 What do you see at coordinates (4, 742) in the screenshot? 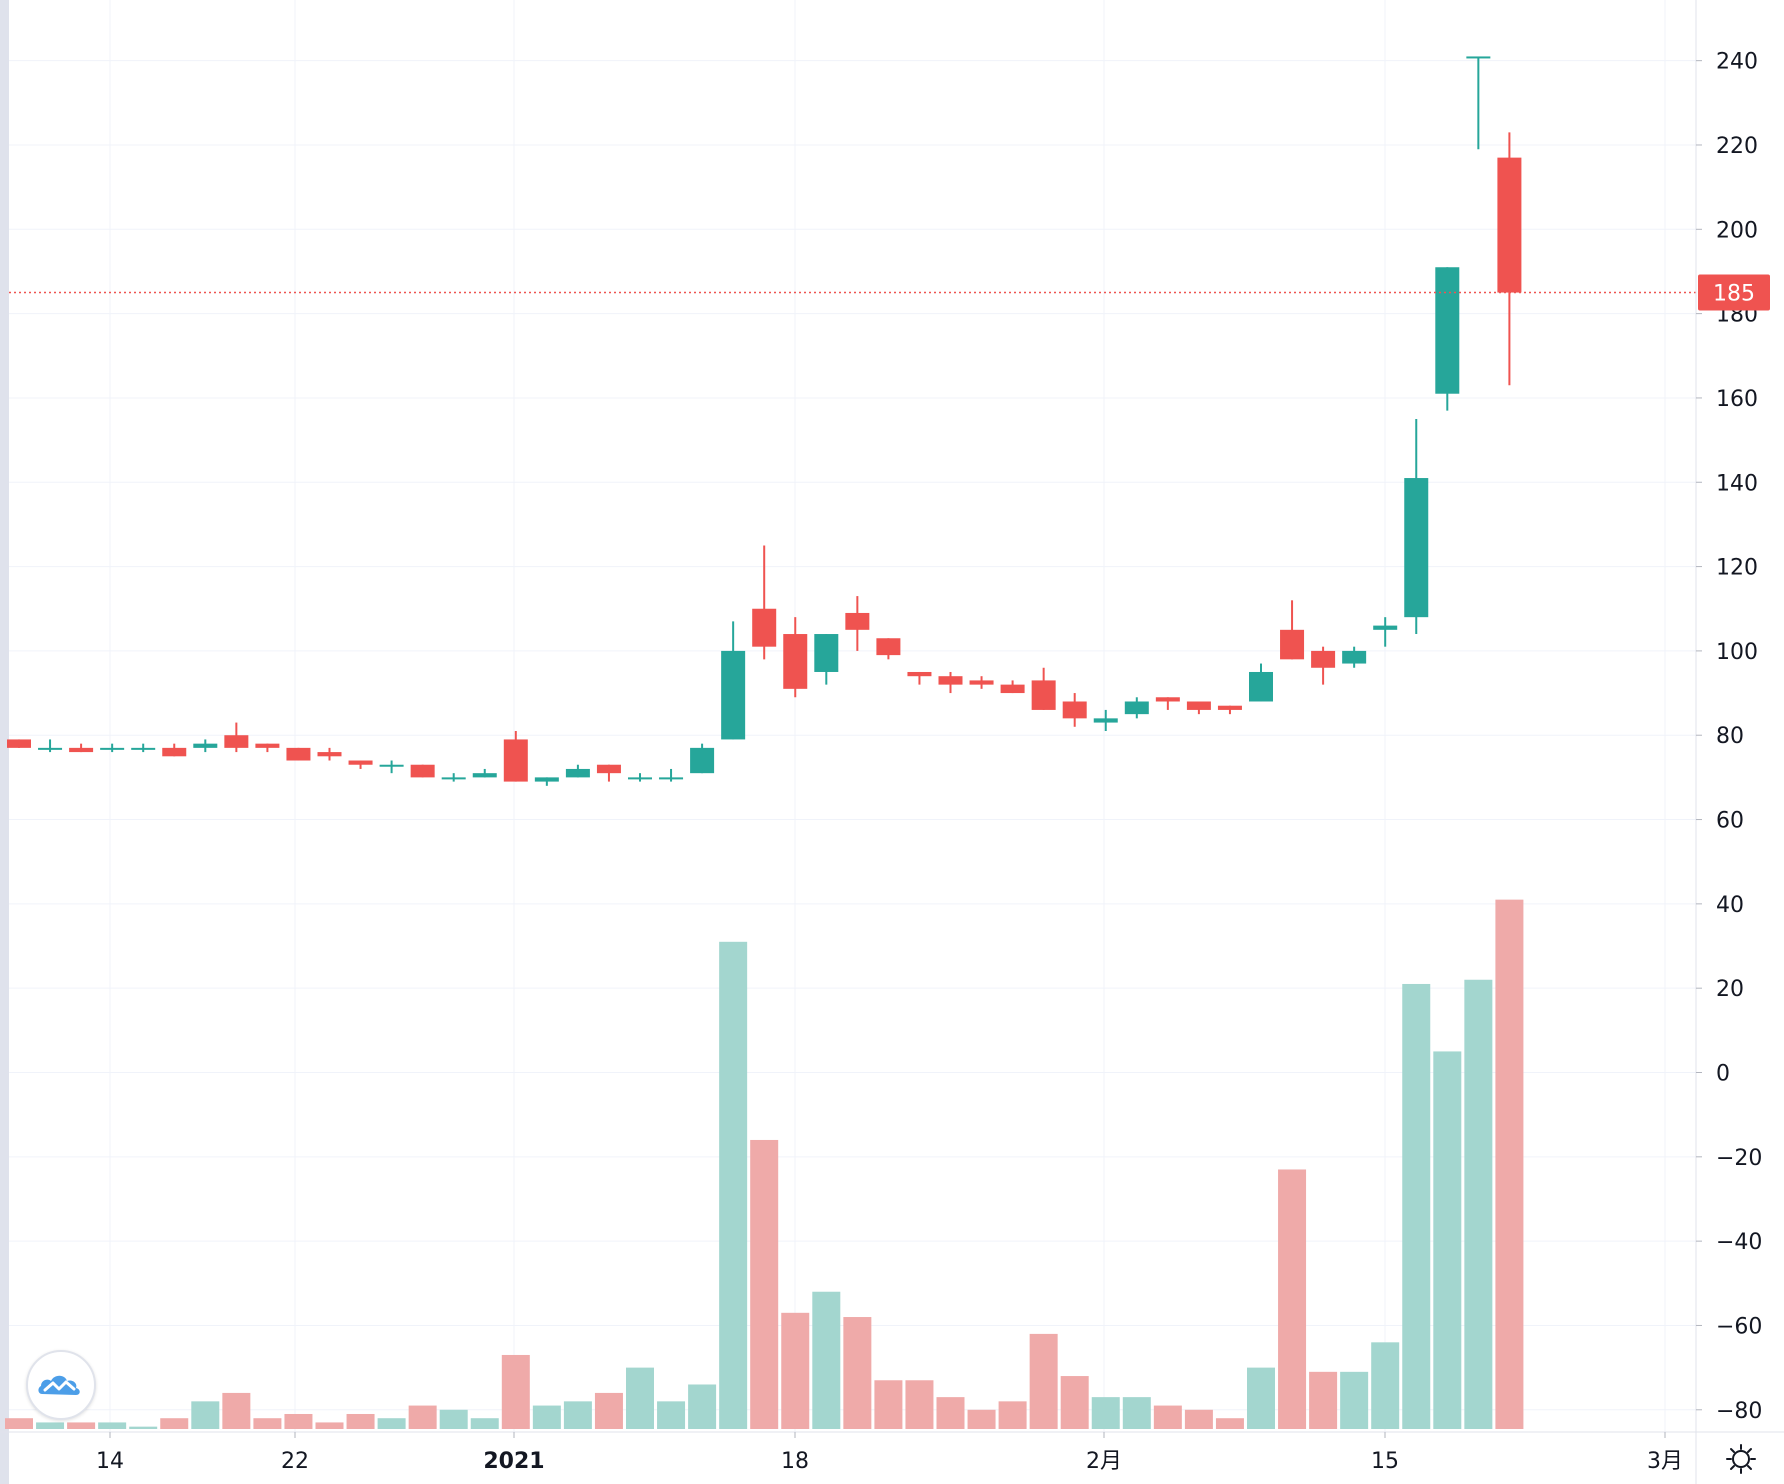
I see `left-panel-edge` at bounding box center [4, 742].